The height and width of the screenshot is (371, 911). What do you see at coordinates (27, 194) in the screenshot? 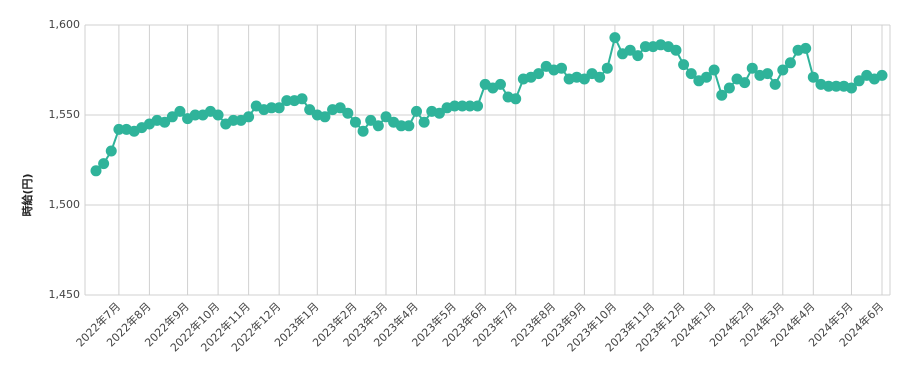
I see `y-axis-label: 時給(円)` at bounding box center [27, 194].